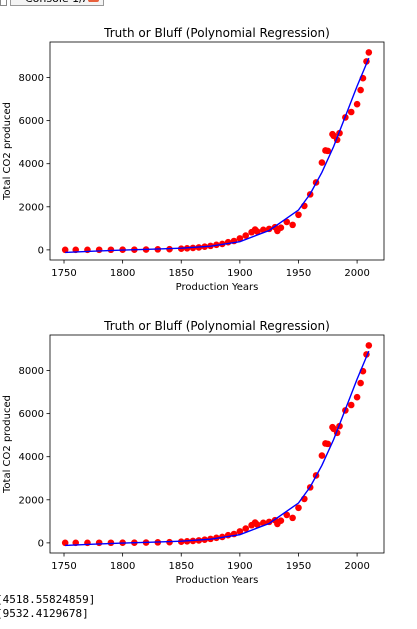 This screenshot has height=629, width=417. I want to click on console-tab: Console 1/A, so click(57, 3).